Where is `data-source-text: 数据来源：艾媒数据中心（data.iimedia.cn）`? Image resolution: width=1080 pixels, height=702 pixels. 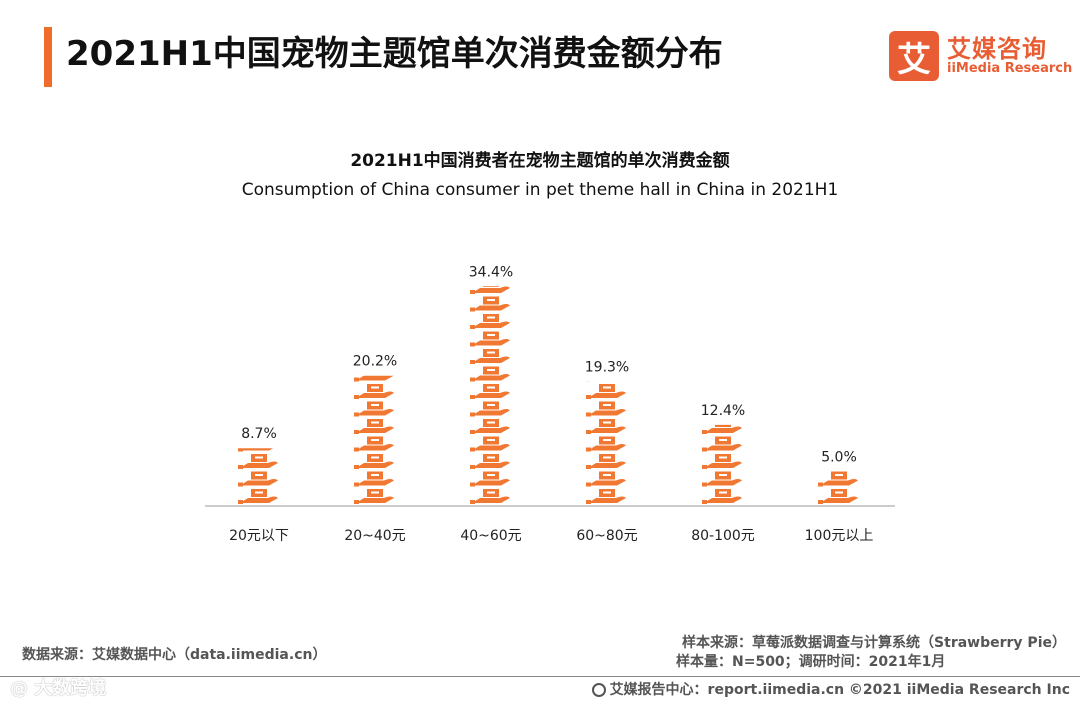 data-source-text: 数据来源：艾媒数据中心（data.iimedia.cn） is located at coordinates (174, 655).